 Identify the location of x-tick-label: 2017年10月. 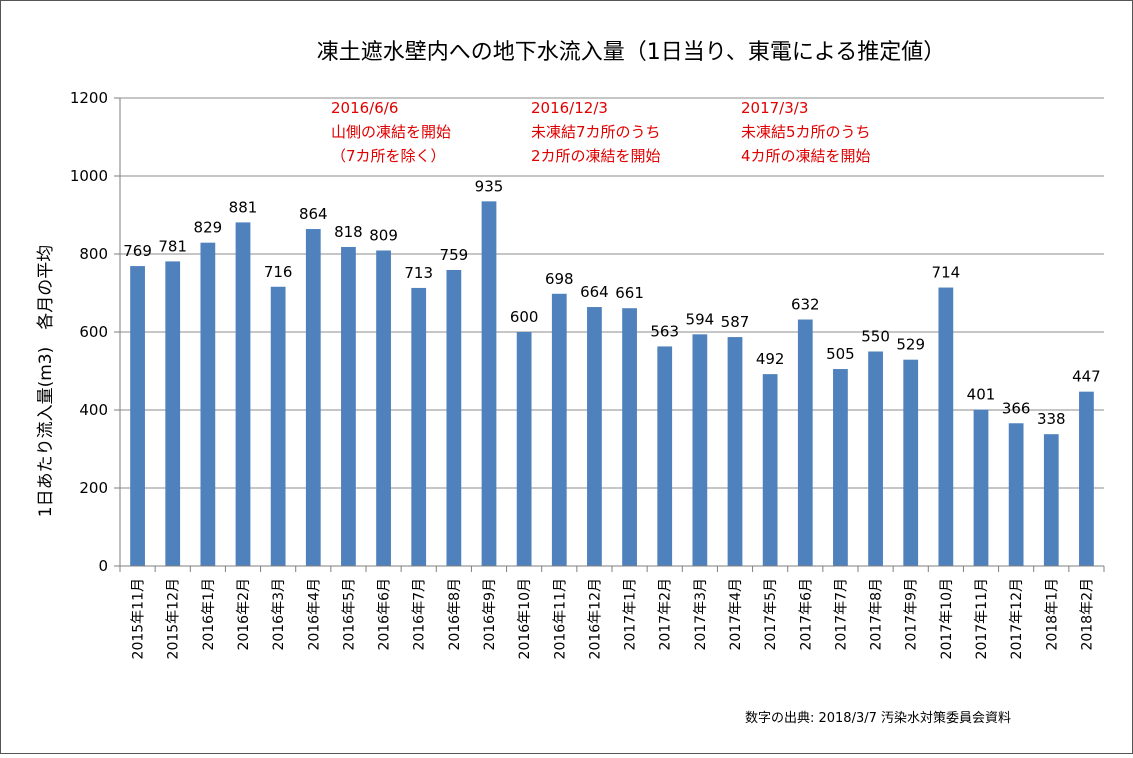
(947, 618).